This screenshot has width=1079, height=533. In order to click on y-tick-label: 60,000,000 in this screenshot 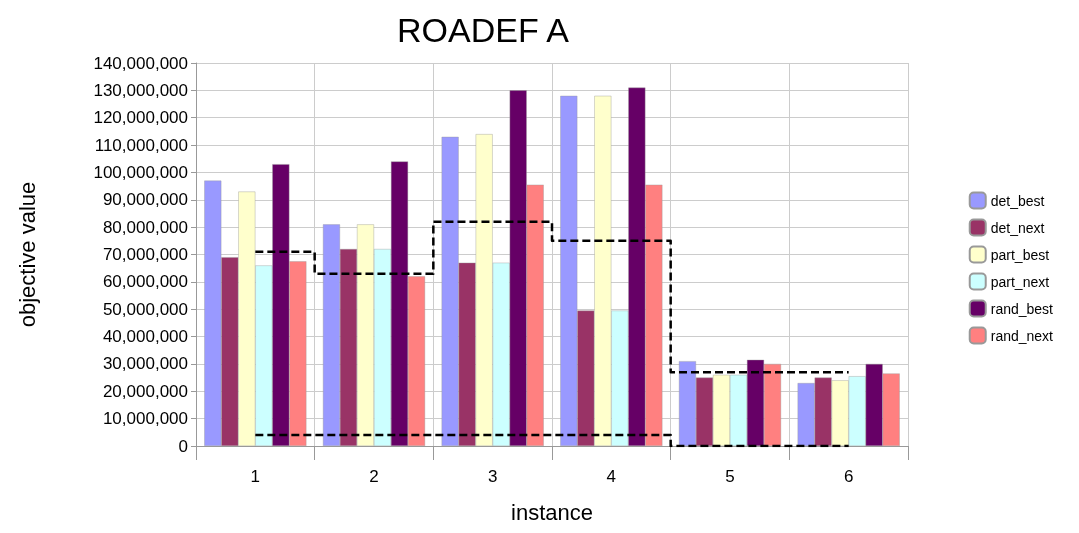, I will do `click(145, 282)`.